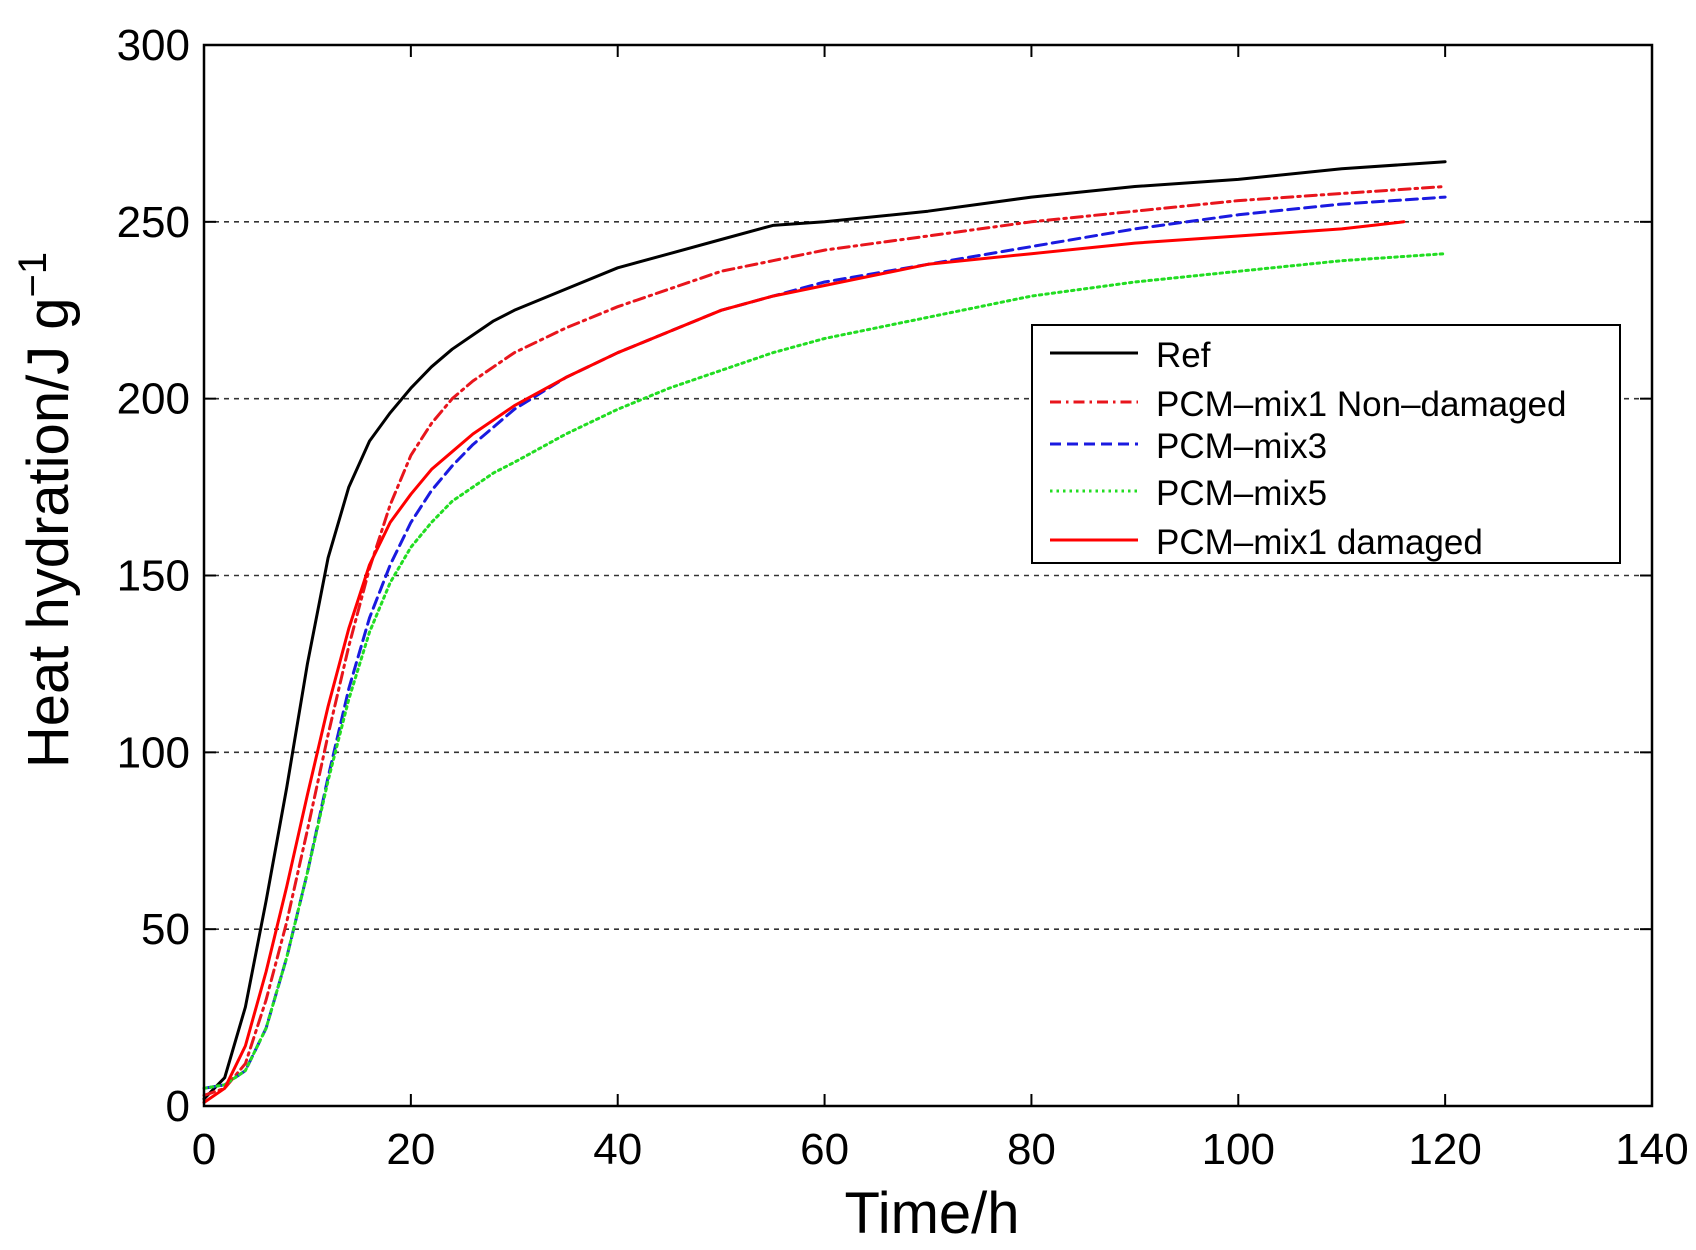  Describe the element at coordinates (165, 929) in the screenshot. I see `y-tick-label: 50` at that location.